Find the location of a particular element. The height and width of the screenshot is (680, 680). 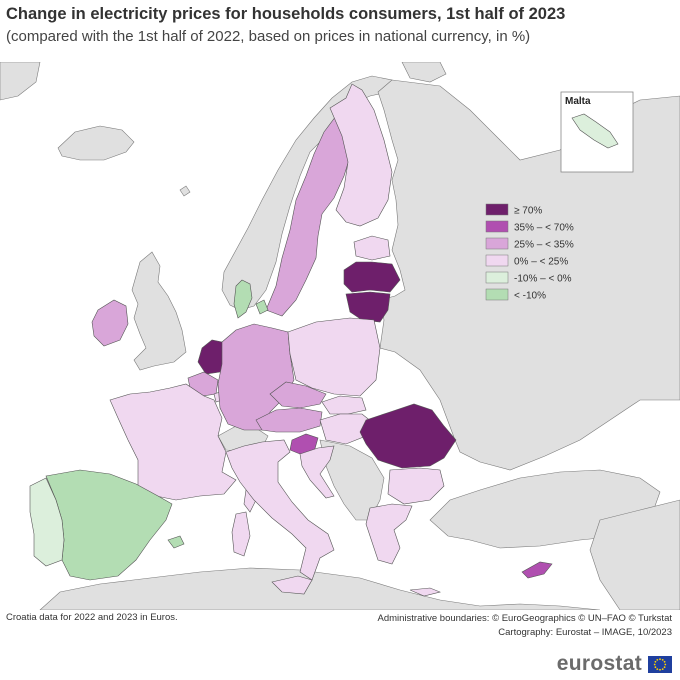

balearic is located at coordinates (176, 542).